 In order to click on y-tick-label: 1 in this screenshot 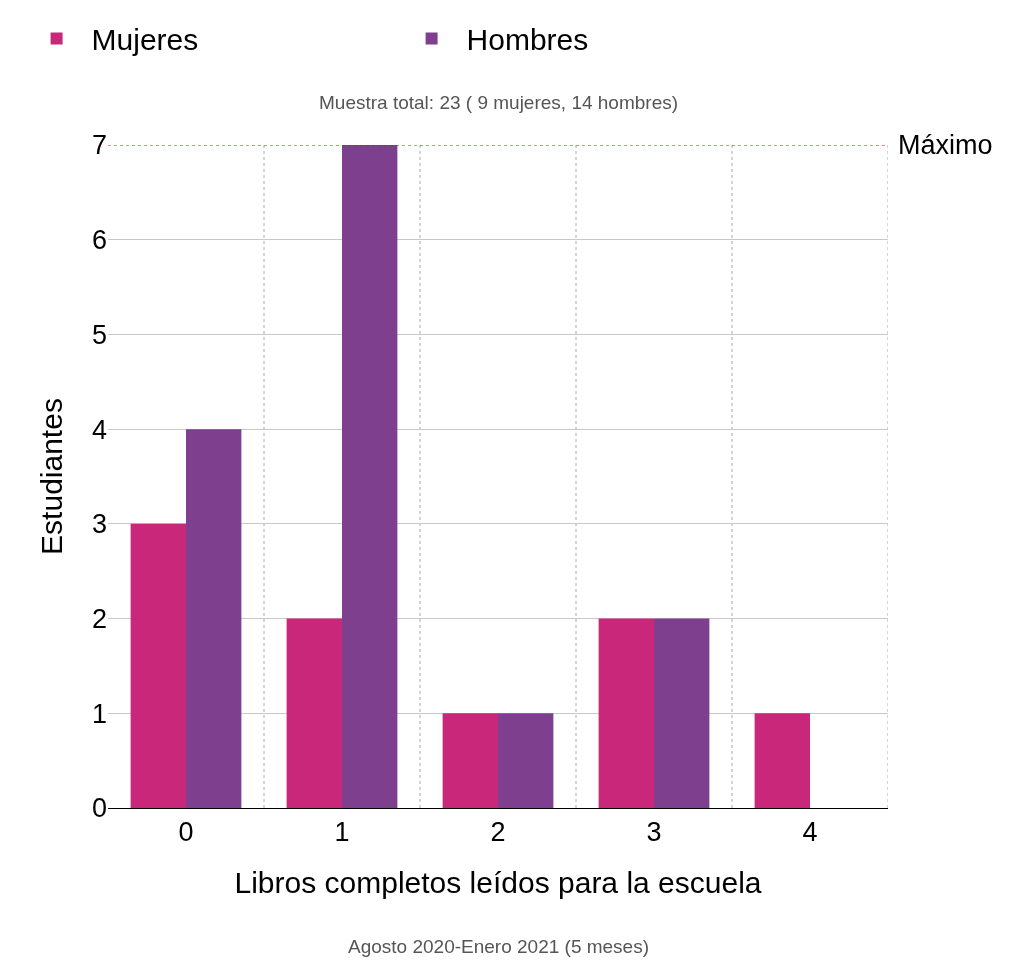, I will do `click(99, 713)`.